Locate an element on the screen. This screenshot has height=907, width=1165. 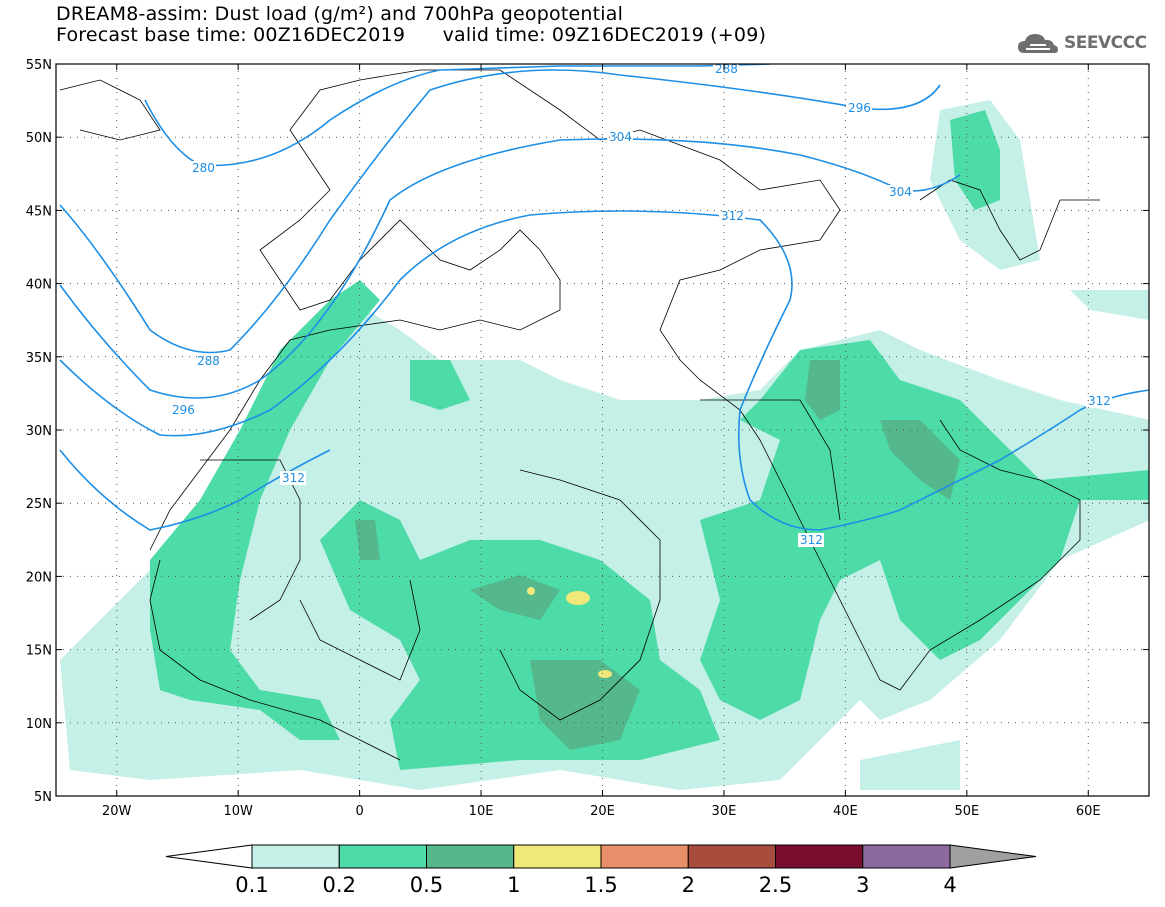
contour-label-304-europe: 304 is located at coordinates (620, 137).